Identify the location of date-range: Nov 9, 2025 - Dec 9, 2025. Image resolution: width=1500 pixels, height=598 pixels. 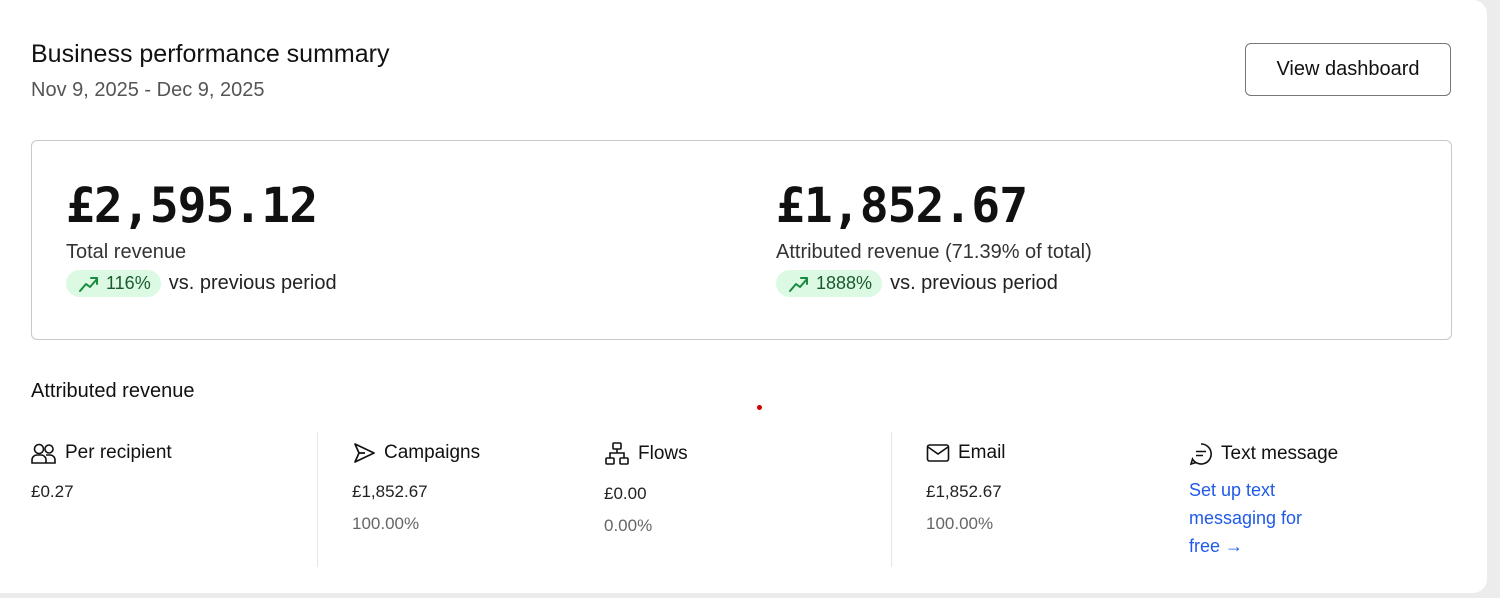
(148, 90).